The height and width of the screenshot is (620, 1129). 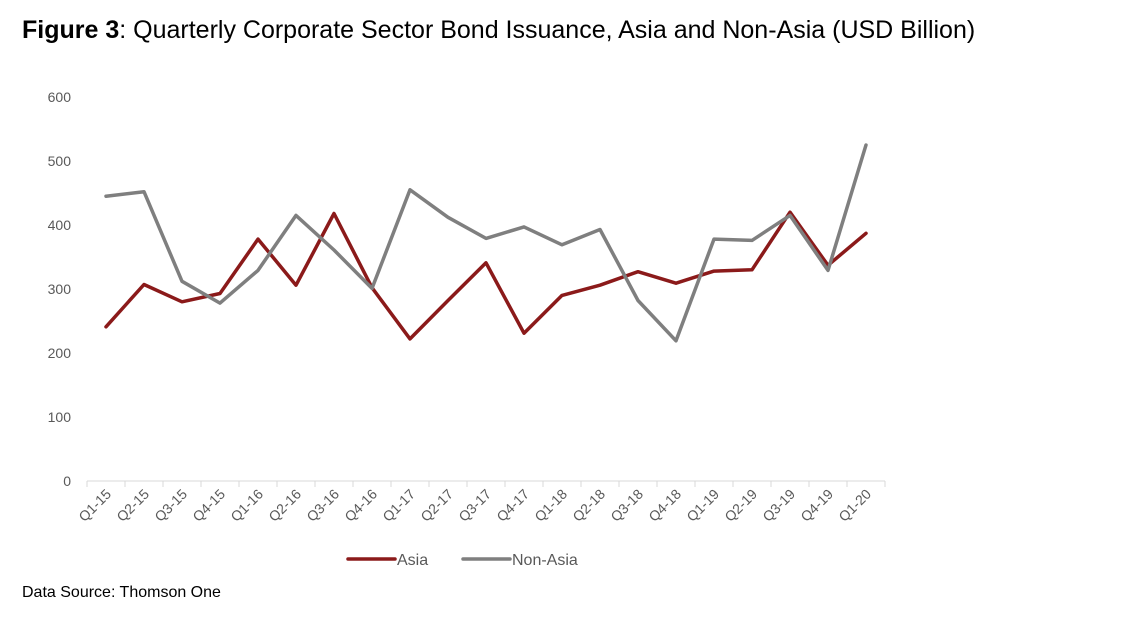 I want to click on x-tick-label: Q4-16, so click(x=360, y=505).